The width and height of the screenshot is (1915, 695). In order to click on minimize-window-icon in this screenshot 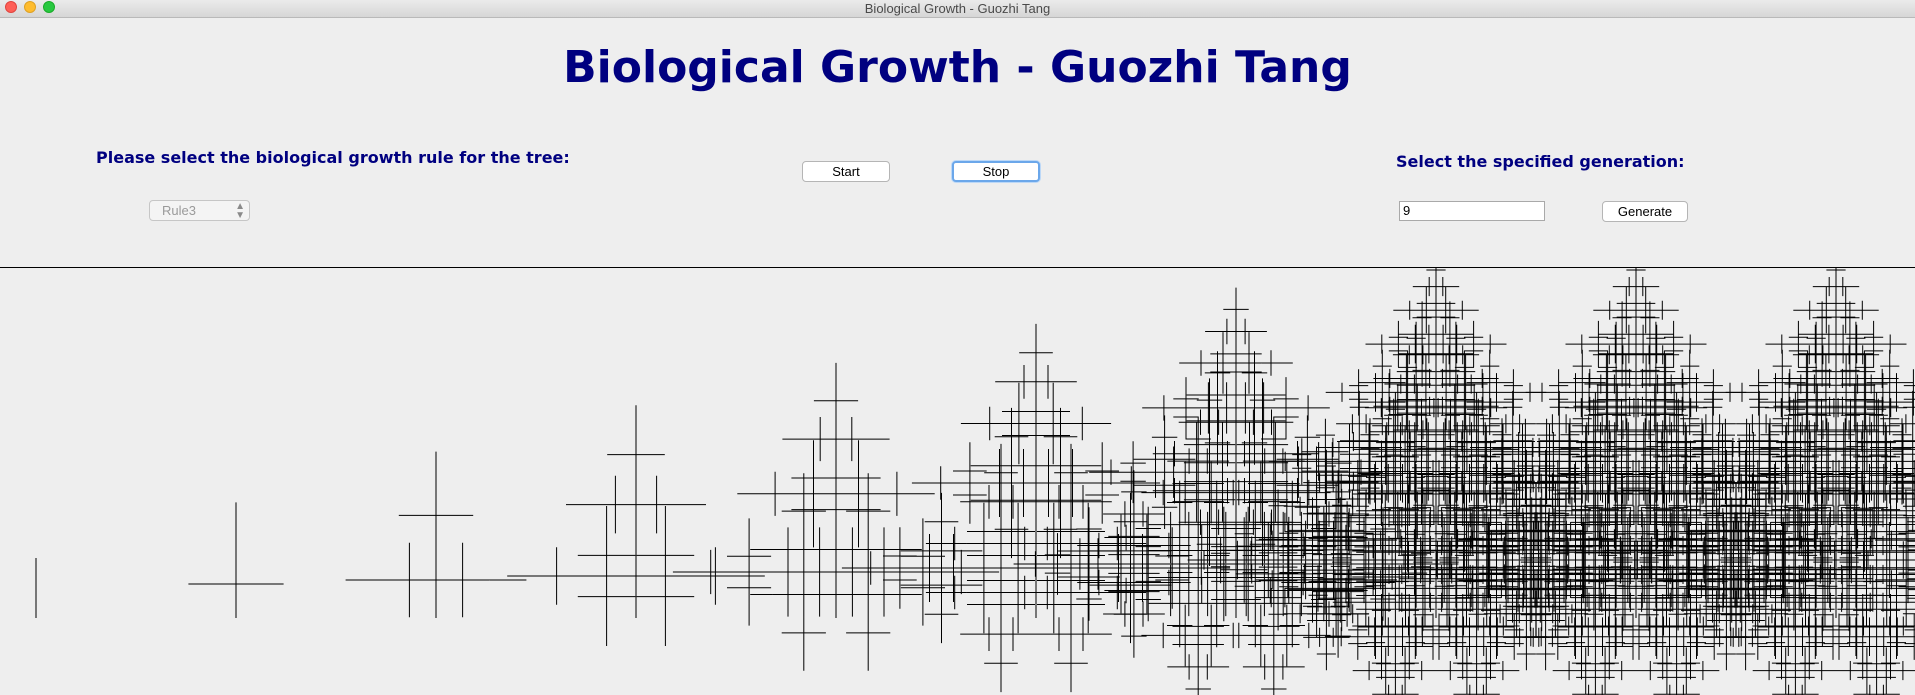, I will do `click(30, 7)`.